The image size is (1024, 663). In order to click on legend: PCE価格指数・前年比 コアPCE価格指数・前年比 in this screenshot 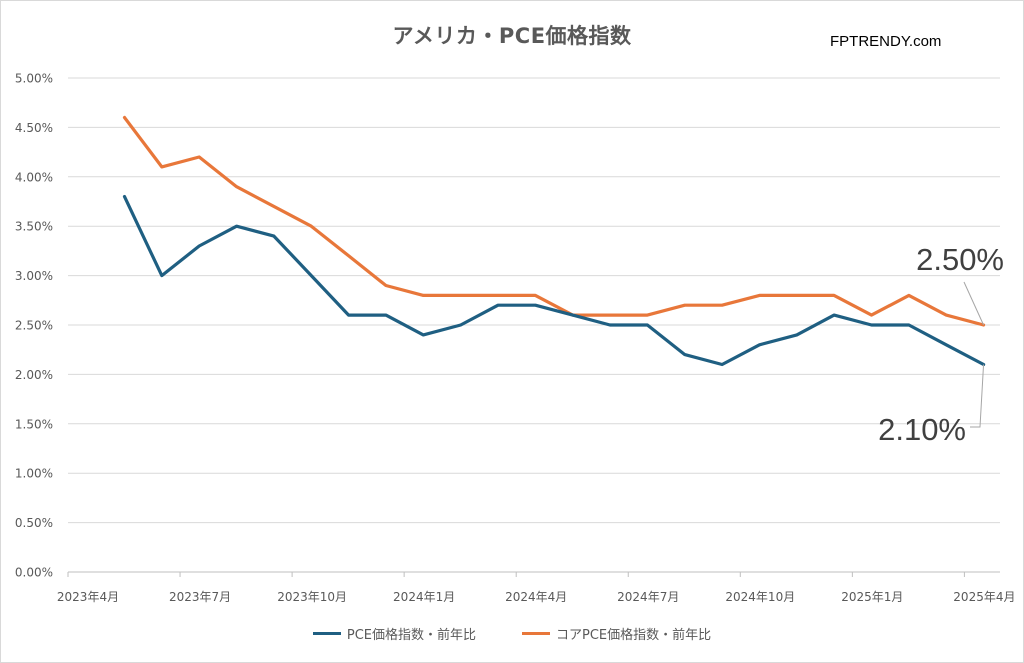, I will do `click(512, 633)`.